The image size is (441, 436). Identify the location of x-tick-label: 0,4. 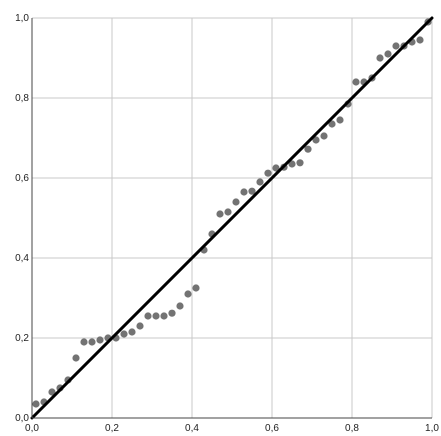
(192, 428).